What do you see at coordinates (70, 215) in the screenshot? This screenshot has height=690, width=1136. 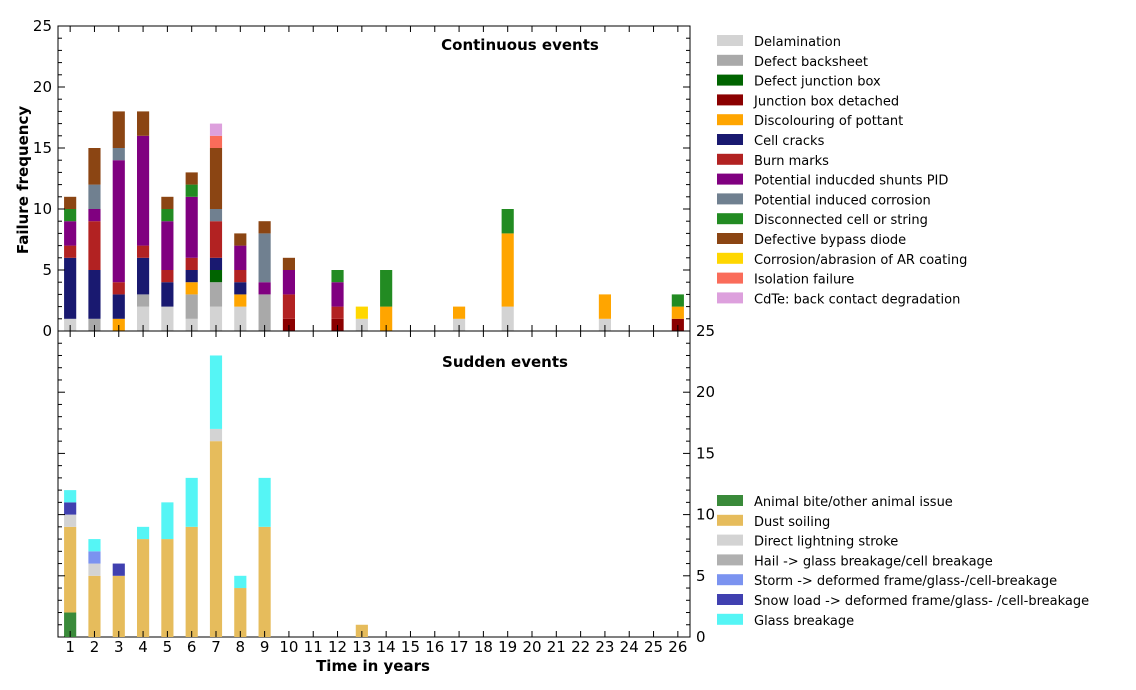 I see `bar-p1-year-1-s9` at bounding box center [70, 215].